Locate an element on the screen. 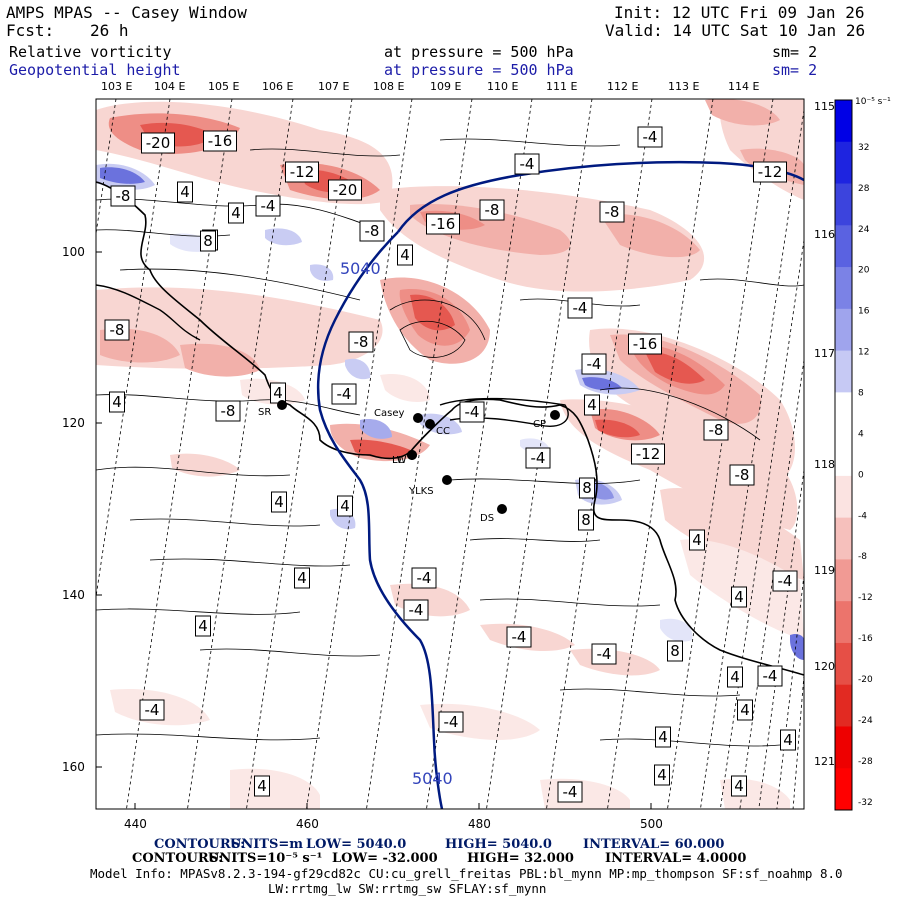 The width and height of the screenshot is (900, 900). contours-height-high: HIGH= 5040.0 is located at coordinates (498, 844).